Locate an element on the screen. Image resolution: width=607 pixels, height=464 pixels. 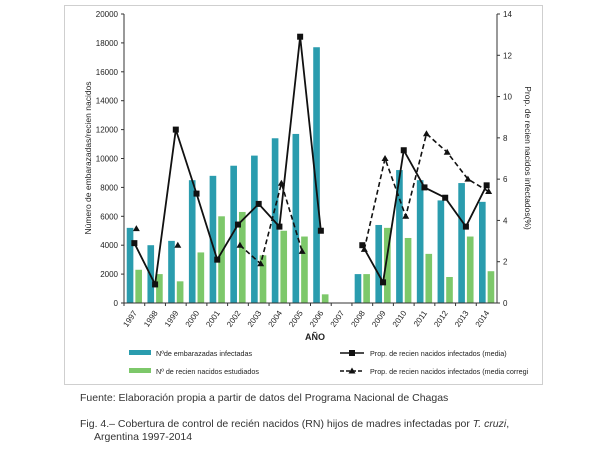
legend-marker is located at coordinates (352, 353).